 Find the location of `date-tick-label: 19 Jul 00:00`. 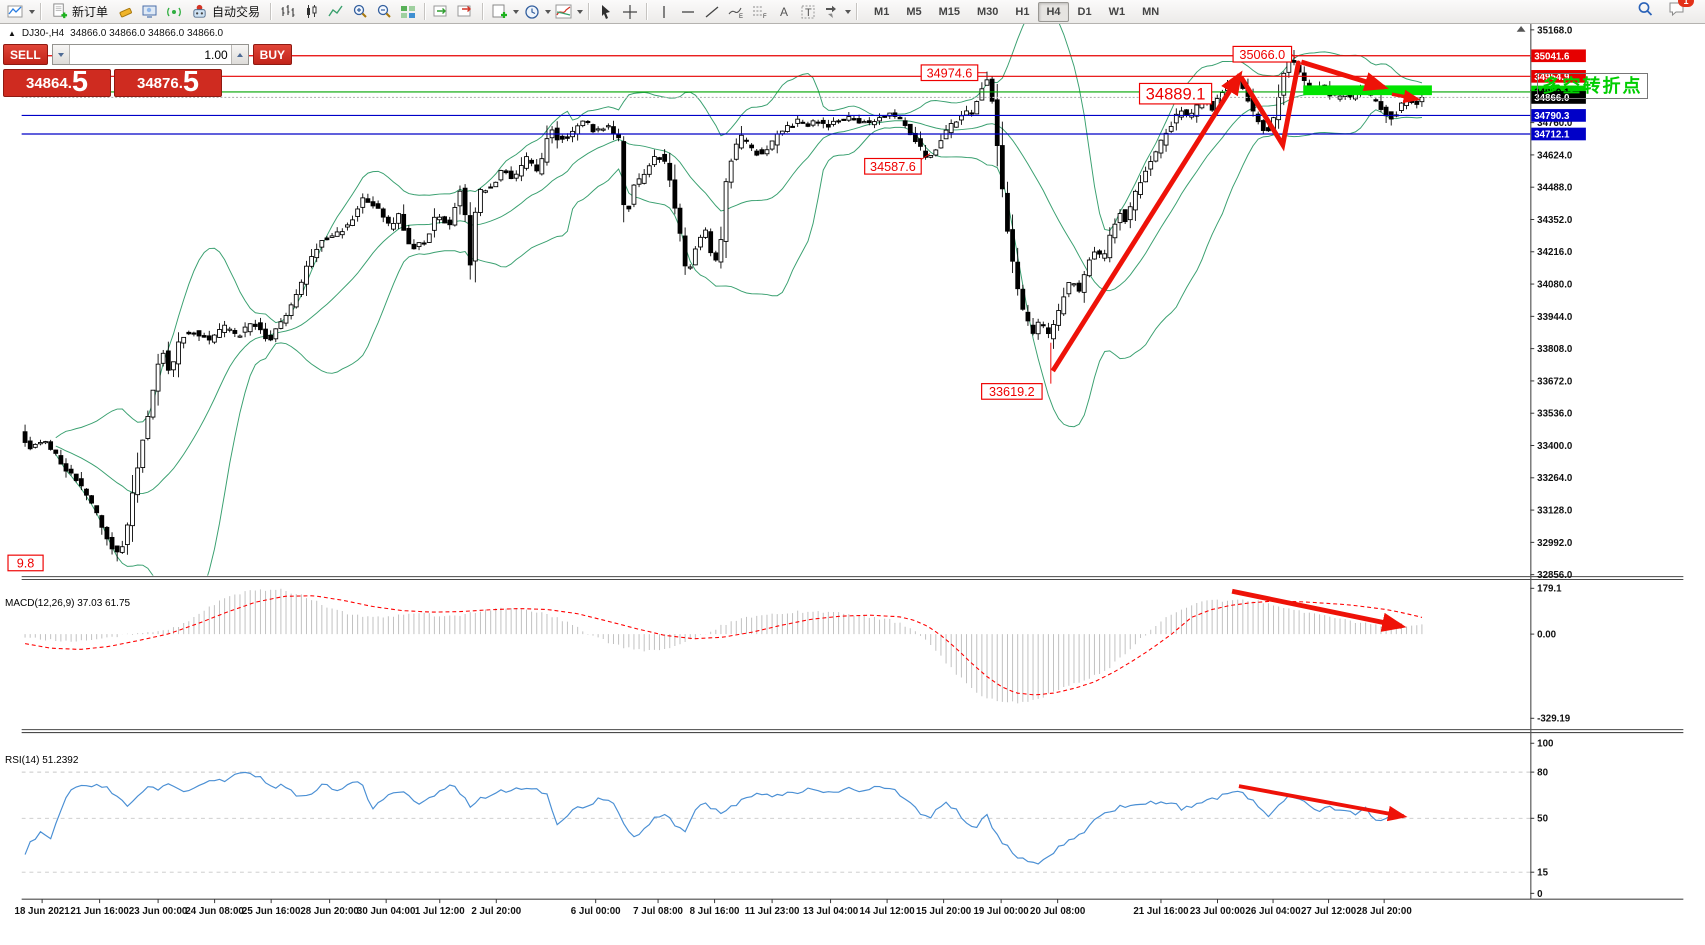

date-tick-label: 19 Jul 00:00 is located at coordinates (1002, 911).